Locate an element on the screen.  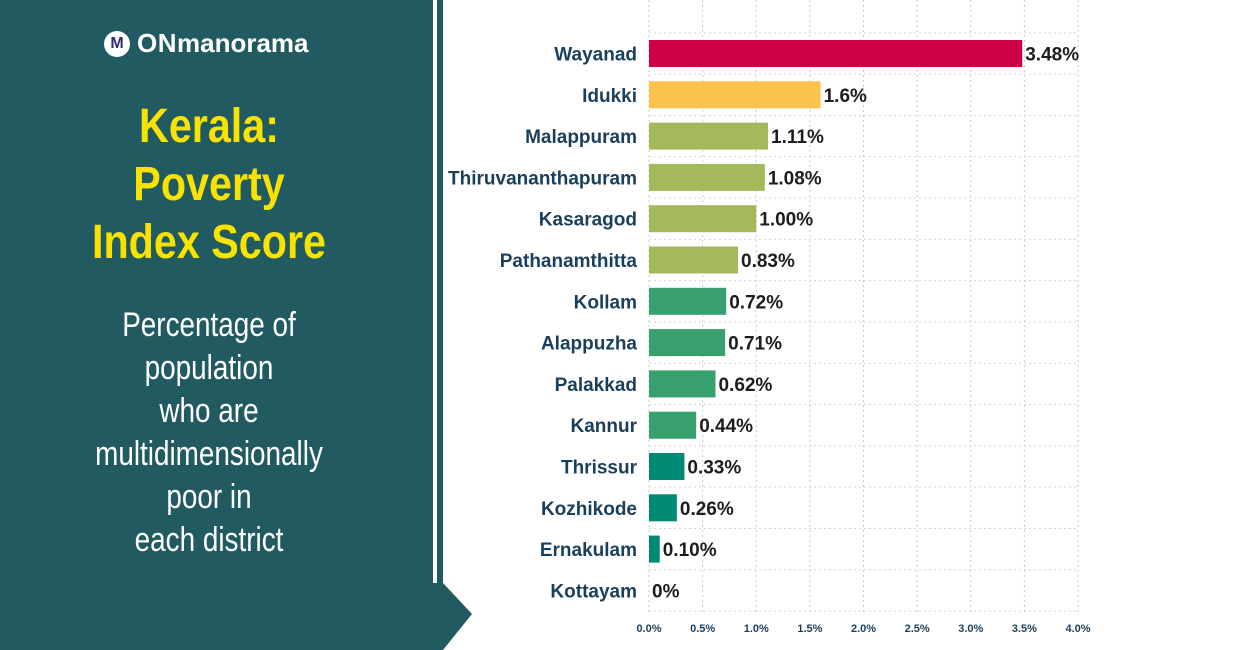
x-tick-label: 1.5% is located at coordinates (809, 629).